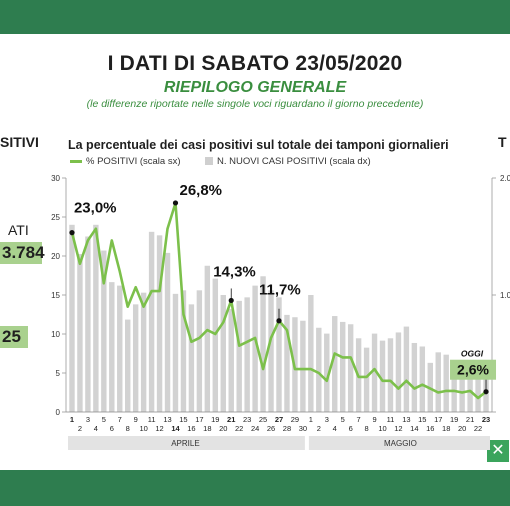  What do you see at coordinates (462, 428) in the screenshot?
I see `x-tick-label: 20` at bounding box center [462, 428].